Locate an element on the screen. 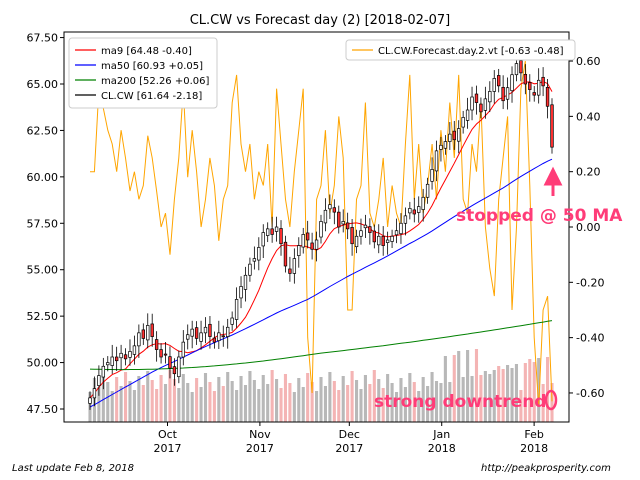 The image size is (640, 480). y-tick-label: 67.50 is located at coordinates (43, 38).